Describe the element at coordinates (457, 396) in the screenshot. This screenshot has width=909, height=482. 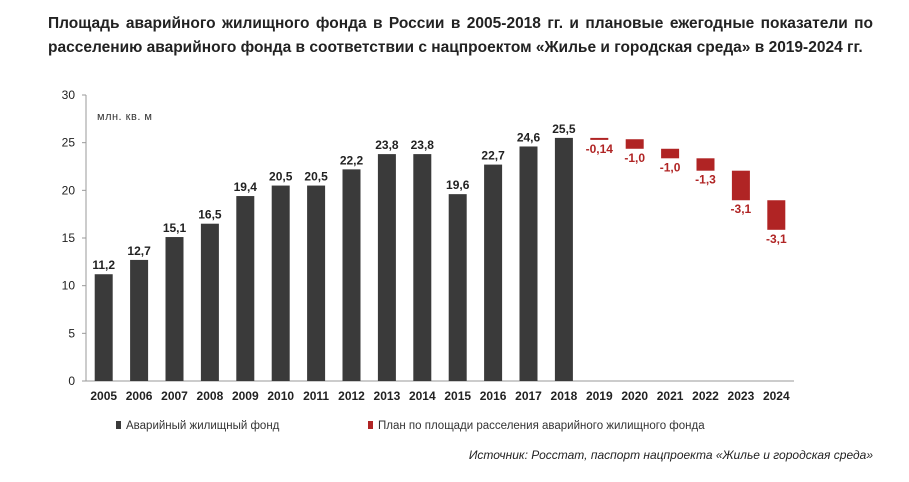
I see `x-tick-label: 2015` at that location.